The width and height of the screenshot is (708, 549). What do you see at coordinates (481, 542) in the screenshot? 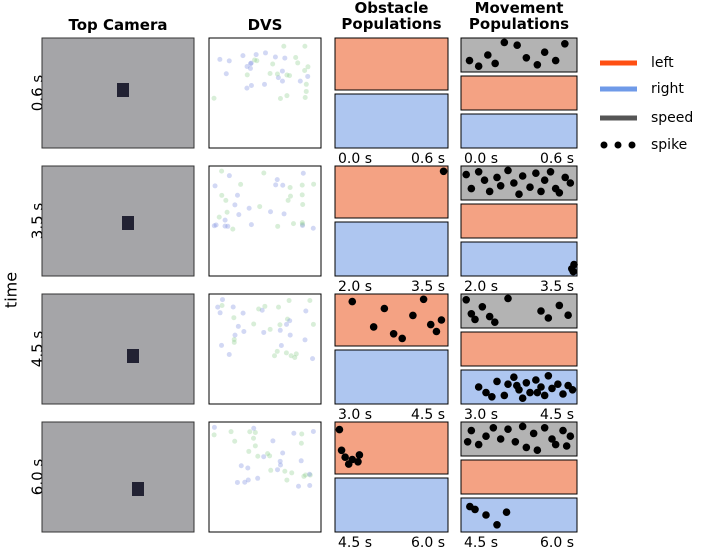
I see `x-tick-label: 4.5 s` at bounding box center [481, 542].